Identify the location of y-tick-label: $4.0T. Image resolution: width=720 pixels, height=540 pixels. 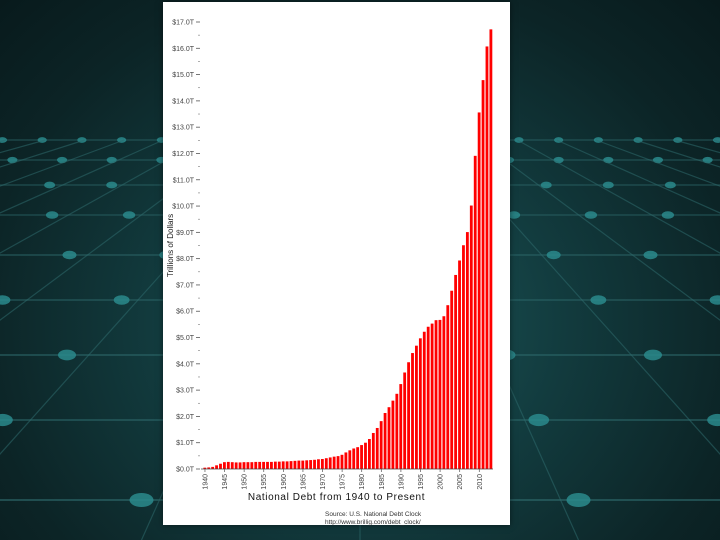
(185, 364).